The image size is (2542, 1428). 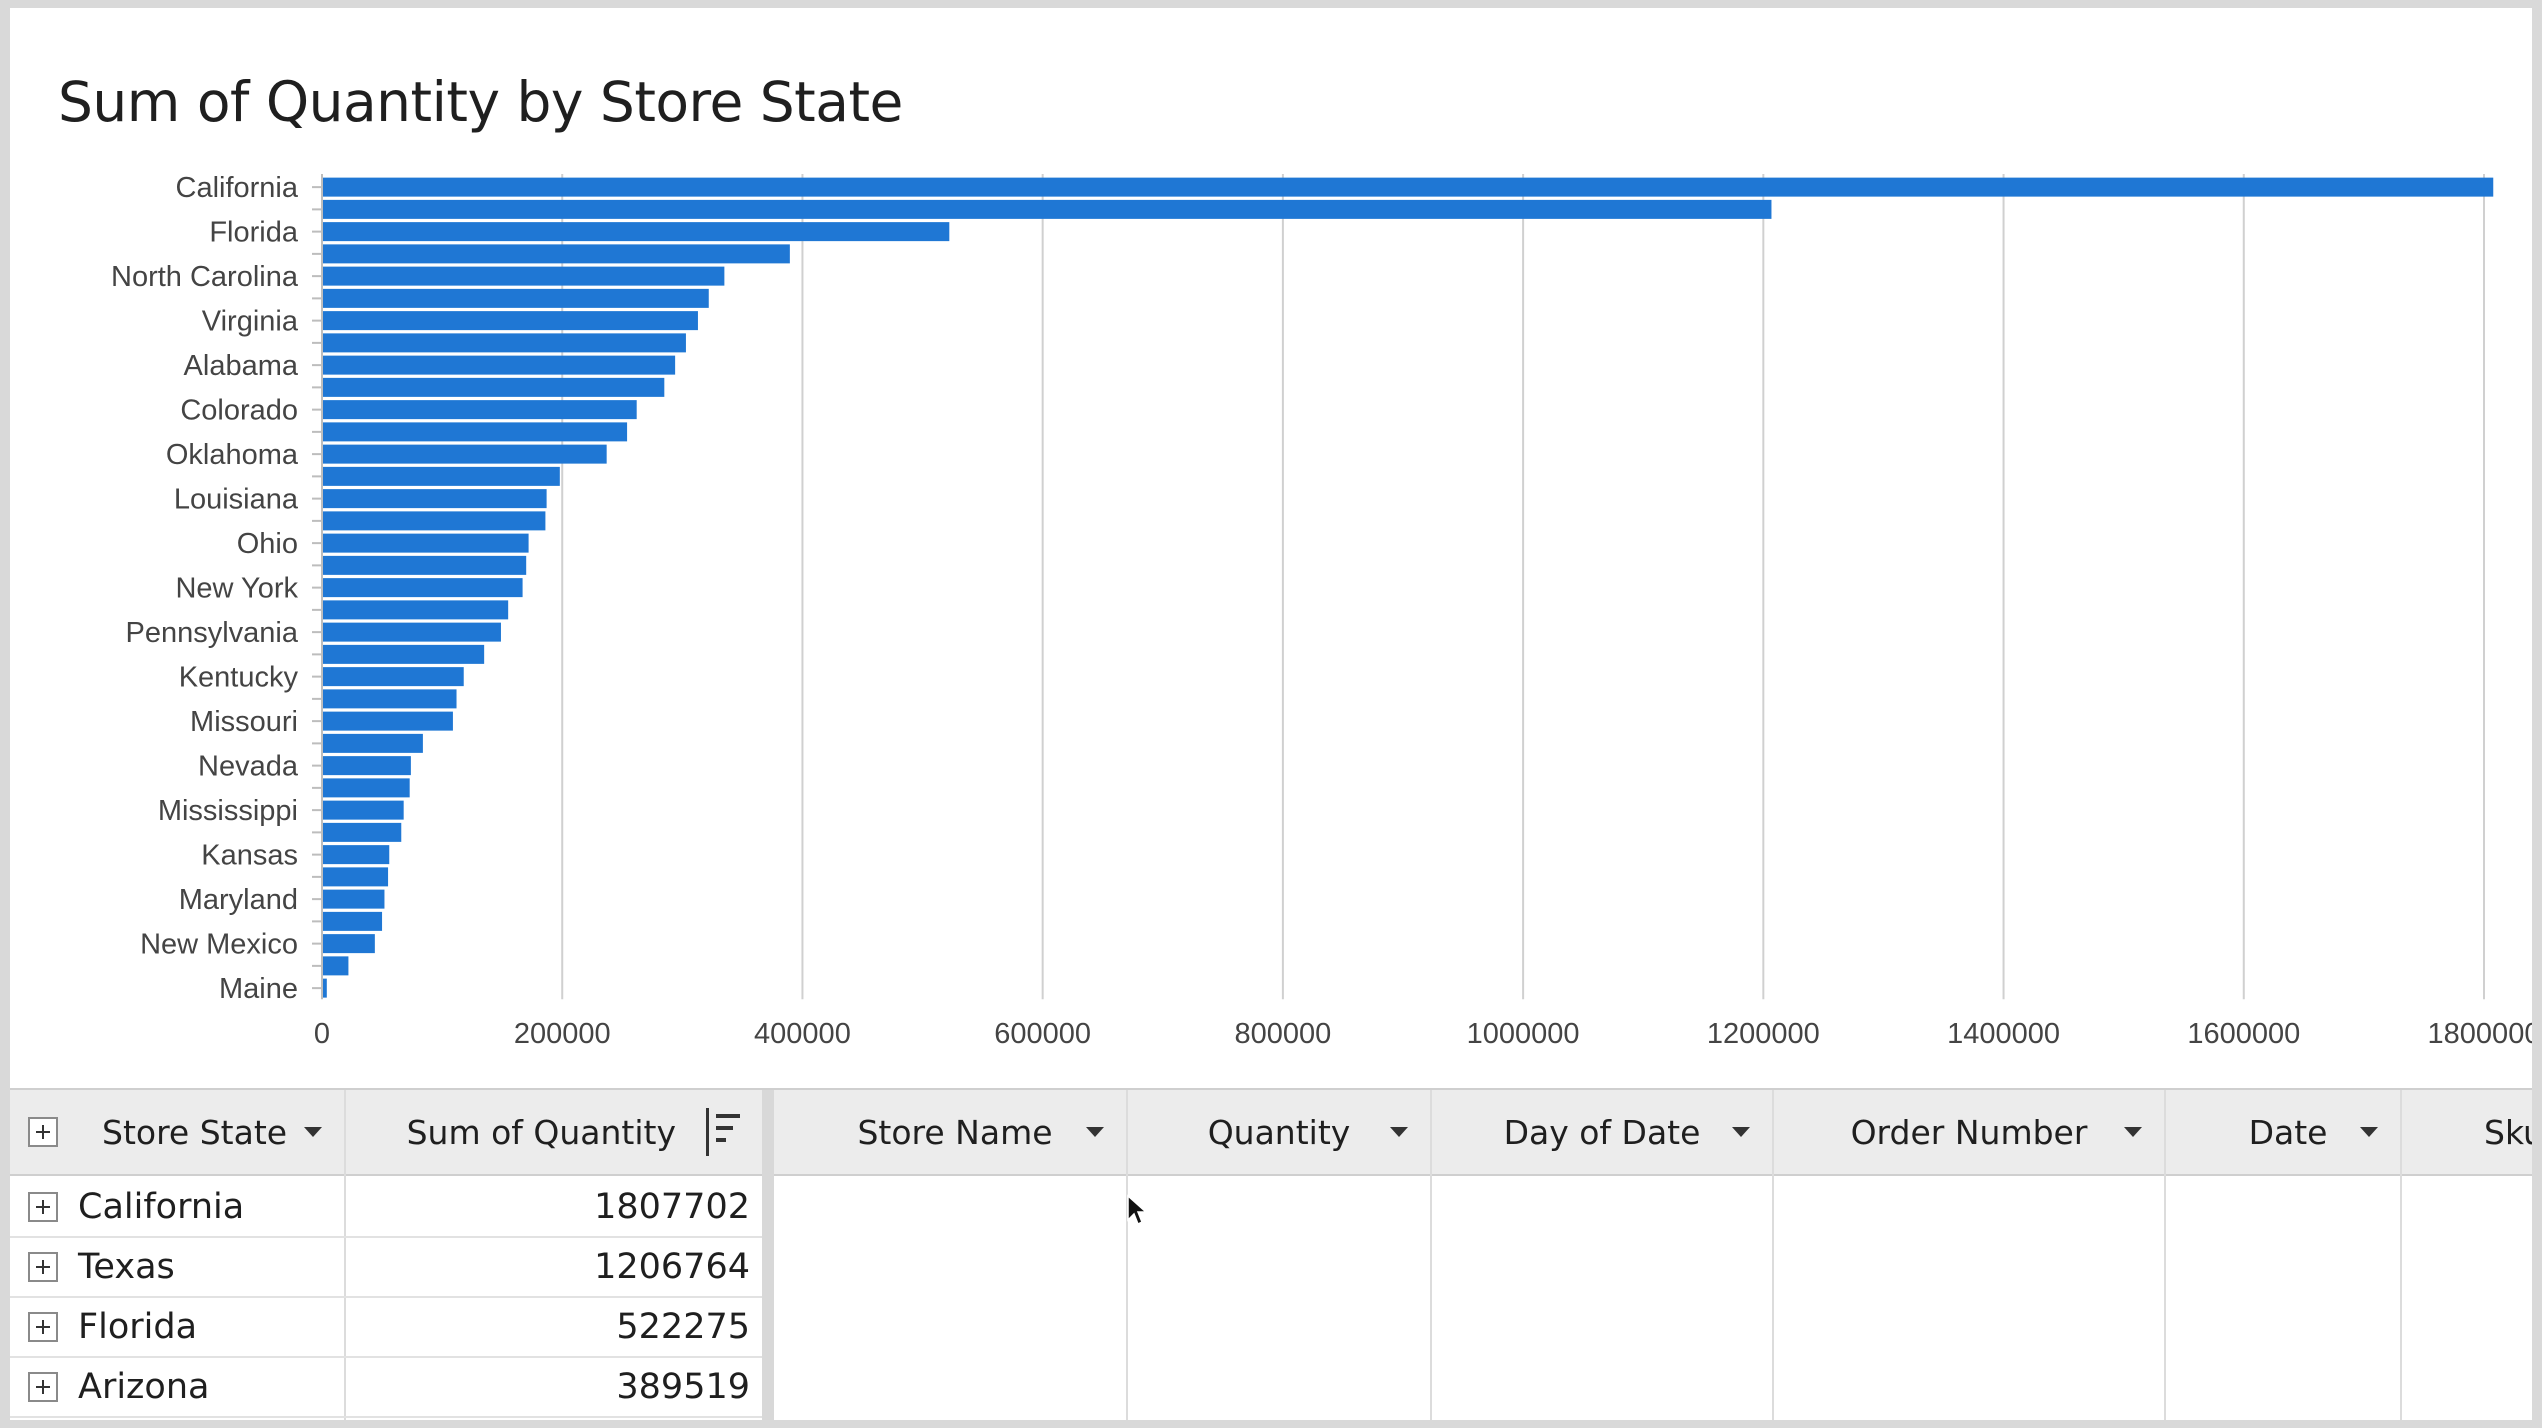 What do you see at coordinates (724, 1132) in the screenshot?
I see `sort-descending-icon` at bounding box center [724, 1132].